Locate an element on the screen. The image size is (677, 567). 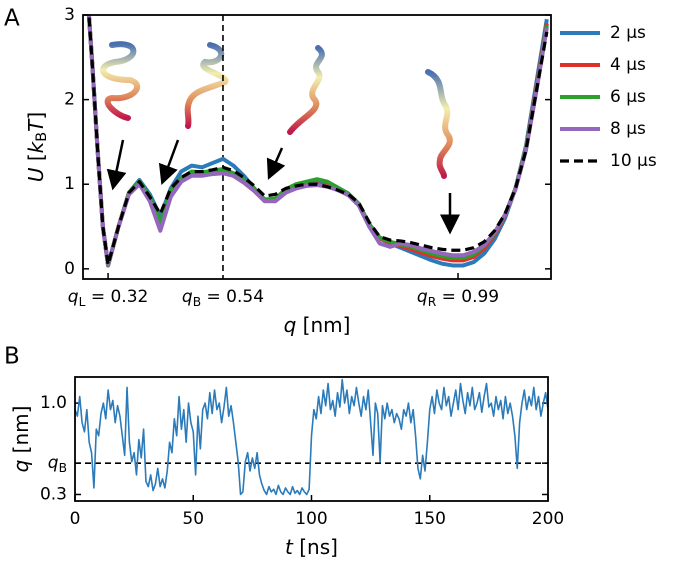
text-part: = 0.99 is located at coordinates (467, 297).